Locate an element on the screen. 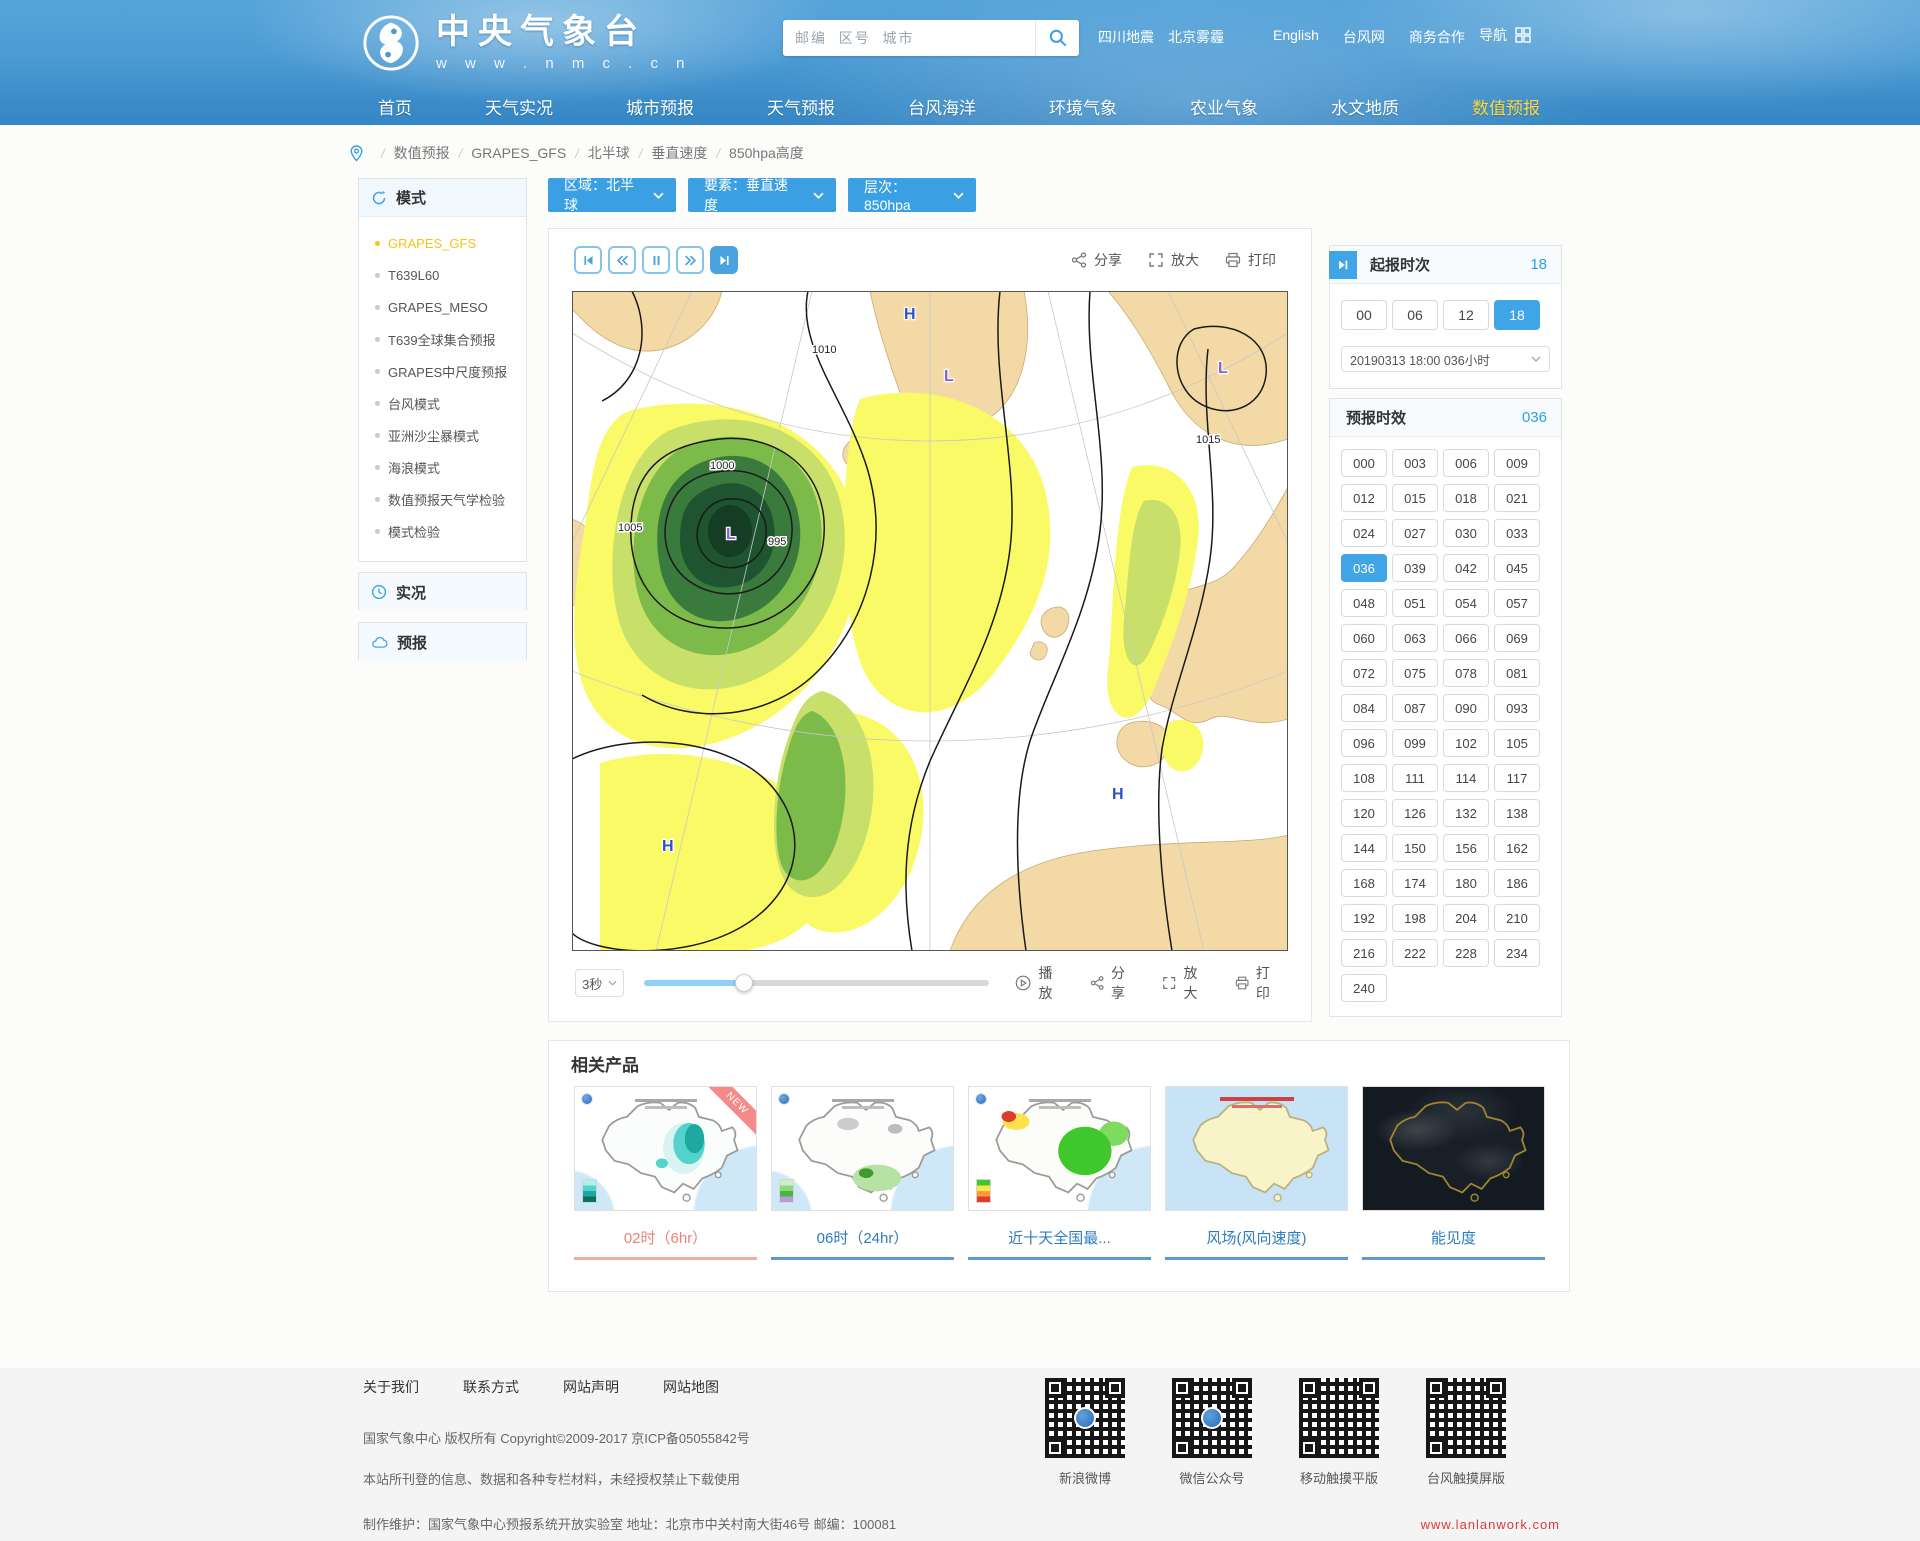  play-step-icon is located at coordinates (1343, 265).